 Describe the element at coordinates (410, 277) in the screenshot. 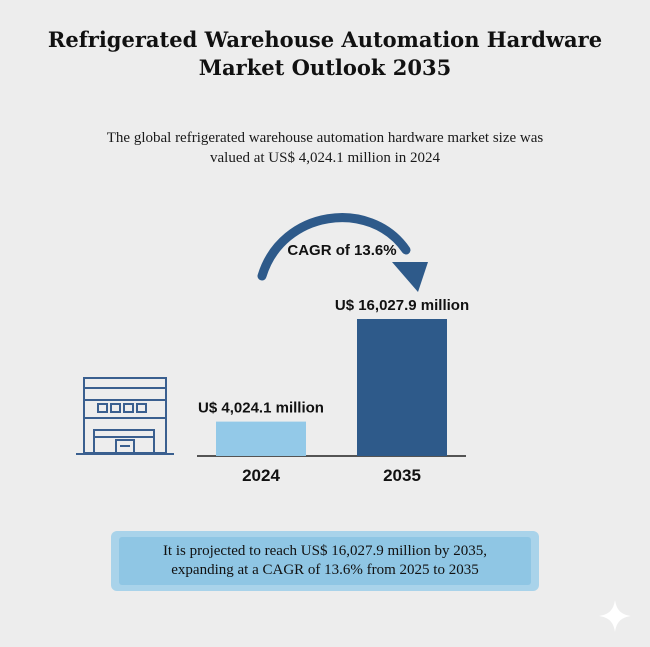

I see `cagr-arrowhead` at that location.